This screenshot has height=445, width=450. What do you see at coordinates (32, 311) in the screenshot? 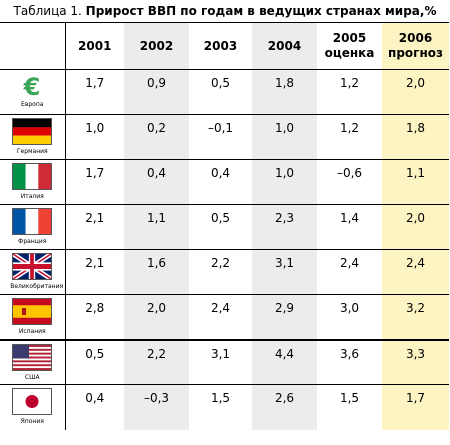
I see `spain-flag-icon` at bounding box center [32, 311].